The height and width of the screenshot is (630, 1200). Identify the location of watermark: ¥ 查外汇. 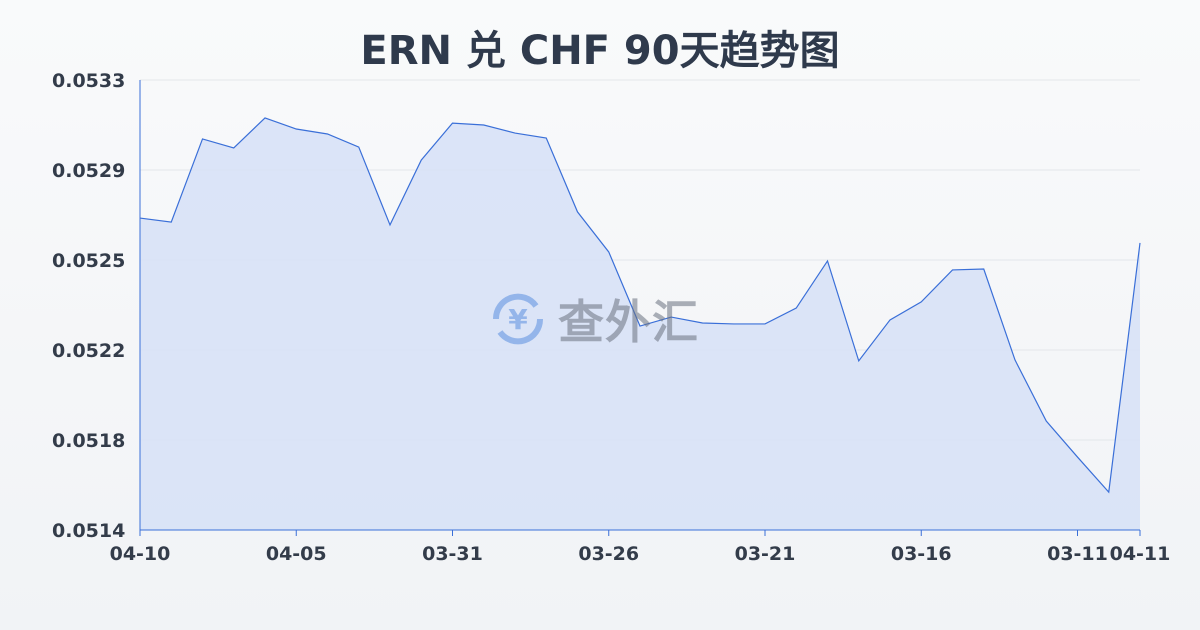
(593, 319).